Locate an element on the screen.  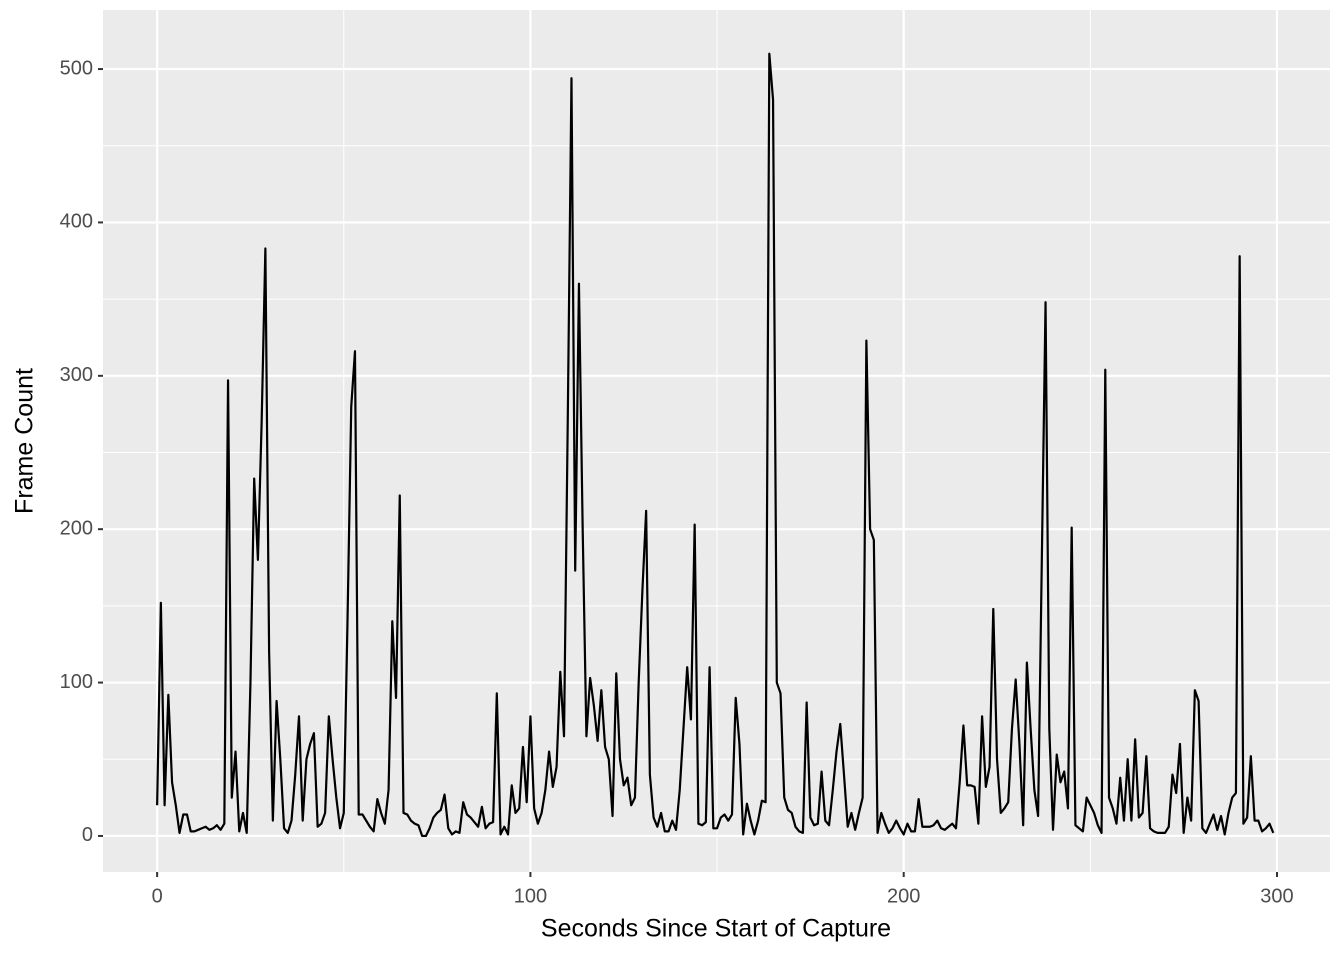
y-tick-label: 400 is located at coordinates (76, 222).